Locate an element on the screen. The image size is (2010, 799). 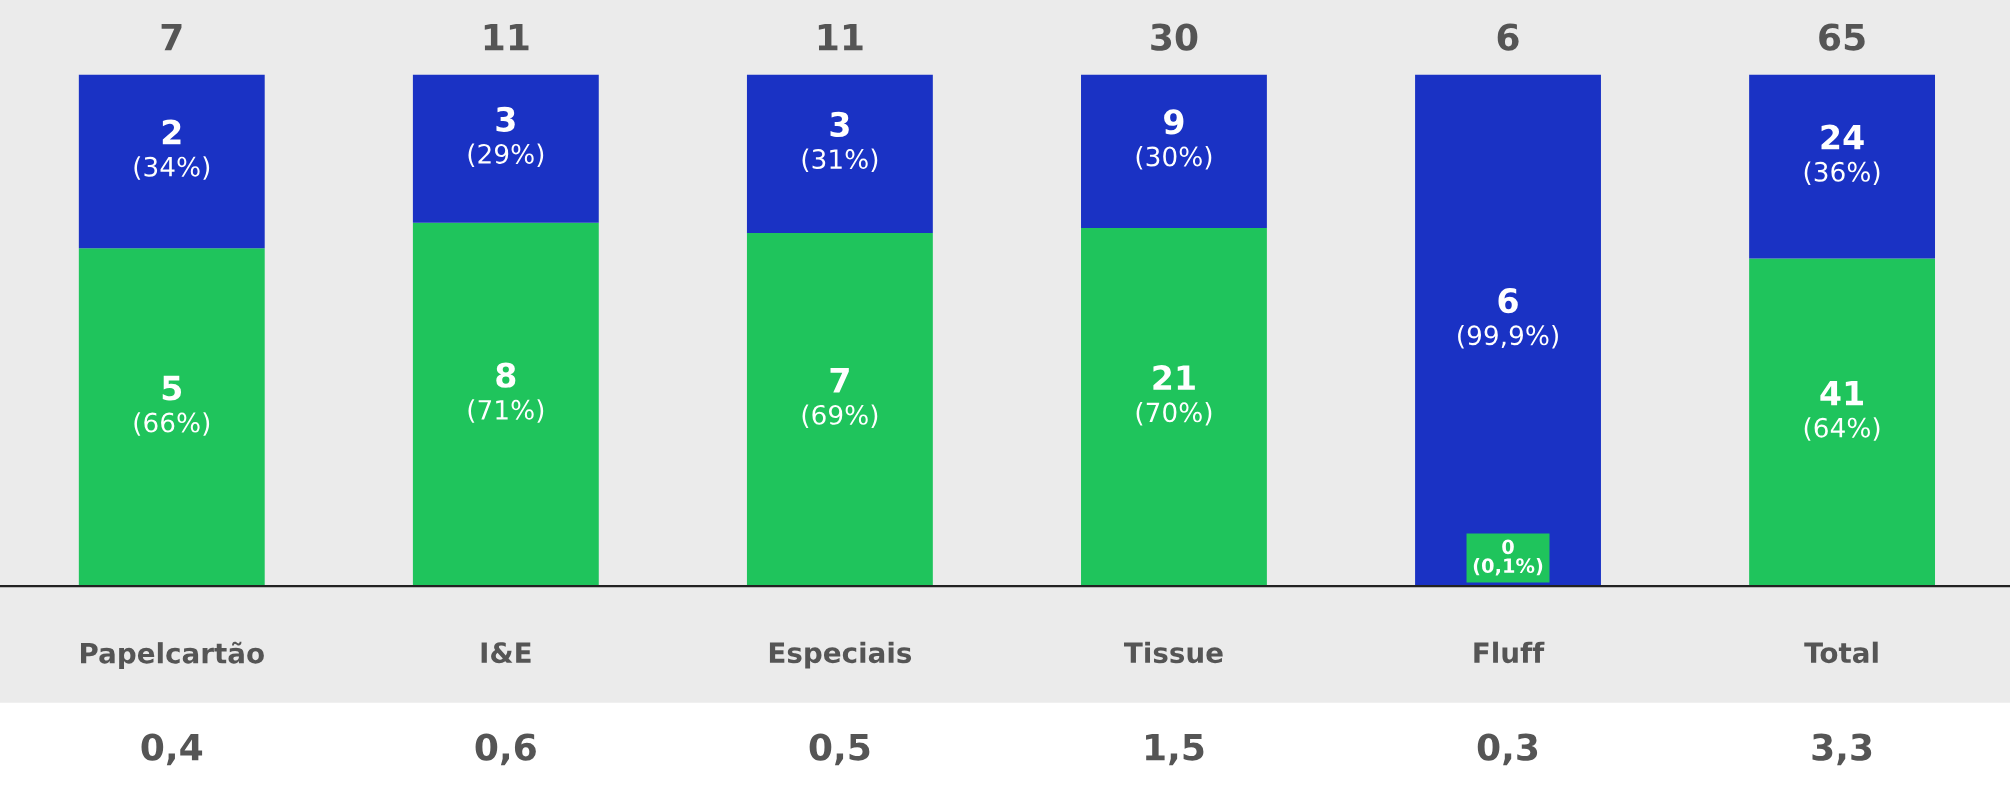
annotation: 30 is located at coordinates (1174, 37).